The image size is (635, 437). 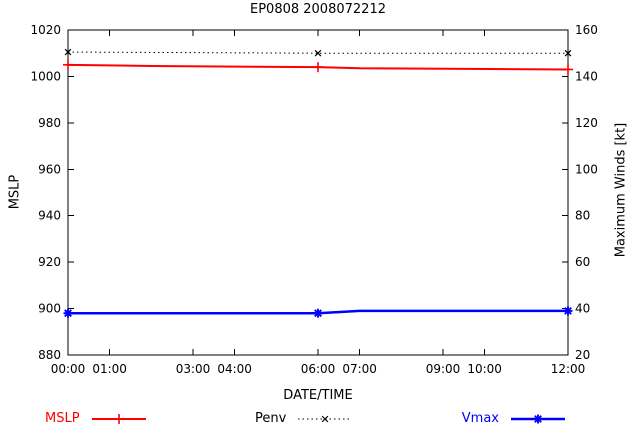 What do you see at coordinates (568, 369) in the screenshot?
I see `x-tick-label: 12:00` at bounding box center [568, 369].